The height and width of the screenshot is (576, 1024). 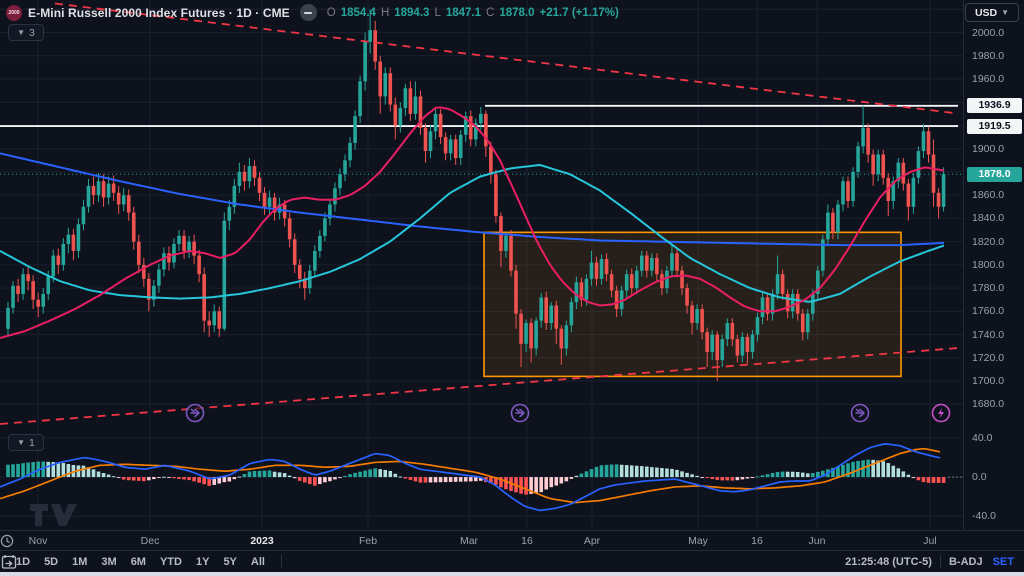 What do you see at coordinates (23, 561) in the screenshot?
I see `range-button-1d: 1D` at bounding box center [23, 561].